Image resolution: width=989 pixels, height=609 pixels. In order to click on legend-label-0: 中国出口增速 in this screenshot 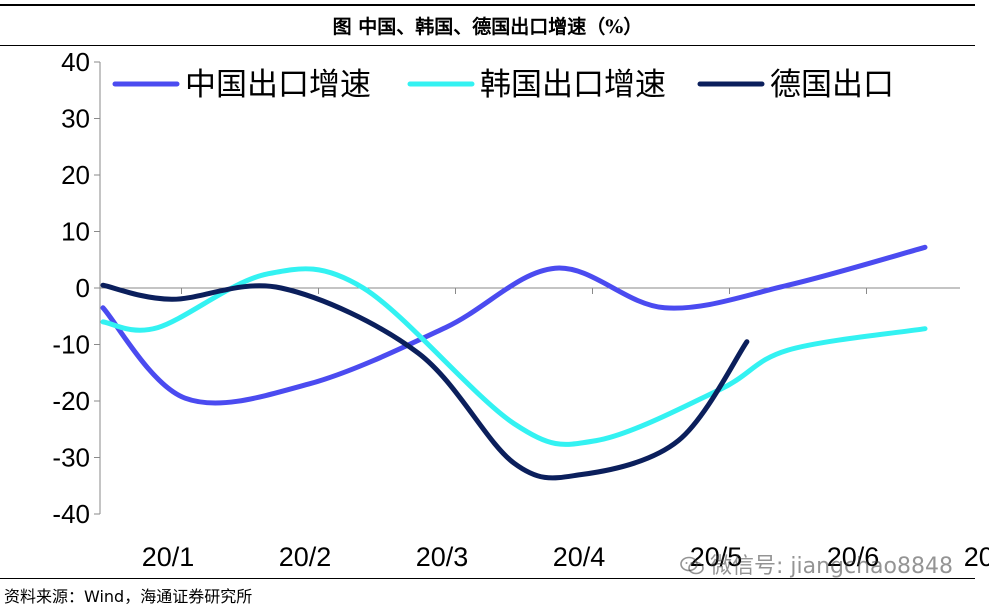, I will do `click(278, 84)`.